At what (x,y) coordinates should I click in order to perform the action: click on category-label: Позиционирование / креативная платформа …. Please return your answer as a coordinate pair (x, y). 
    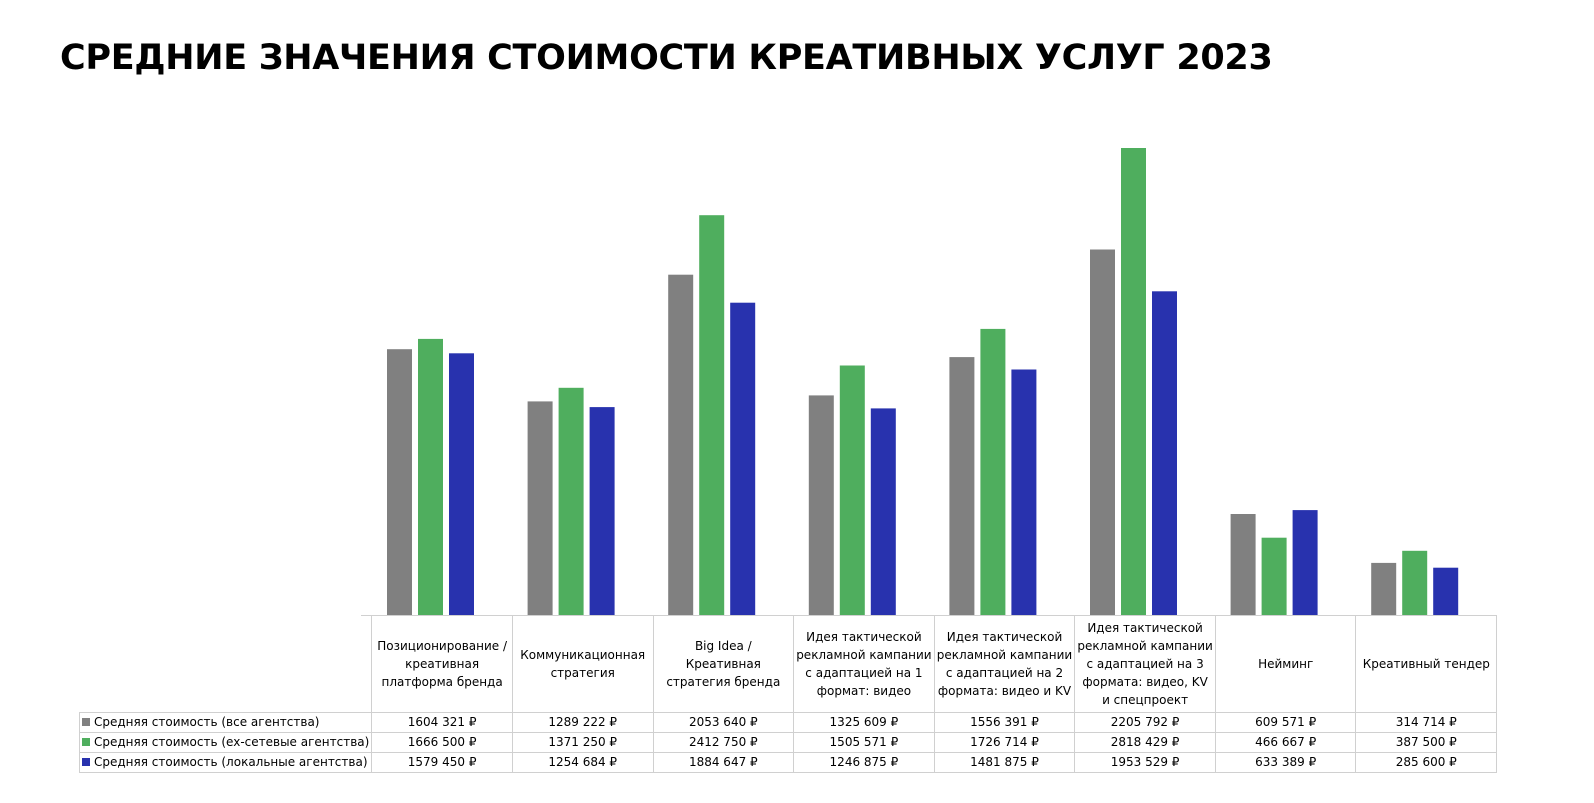
    Looking at the image, I should click on (442, 664).